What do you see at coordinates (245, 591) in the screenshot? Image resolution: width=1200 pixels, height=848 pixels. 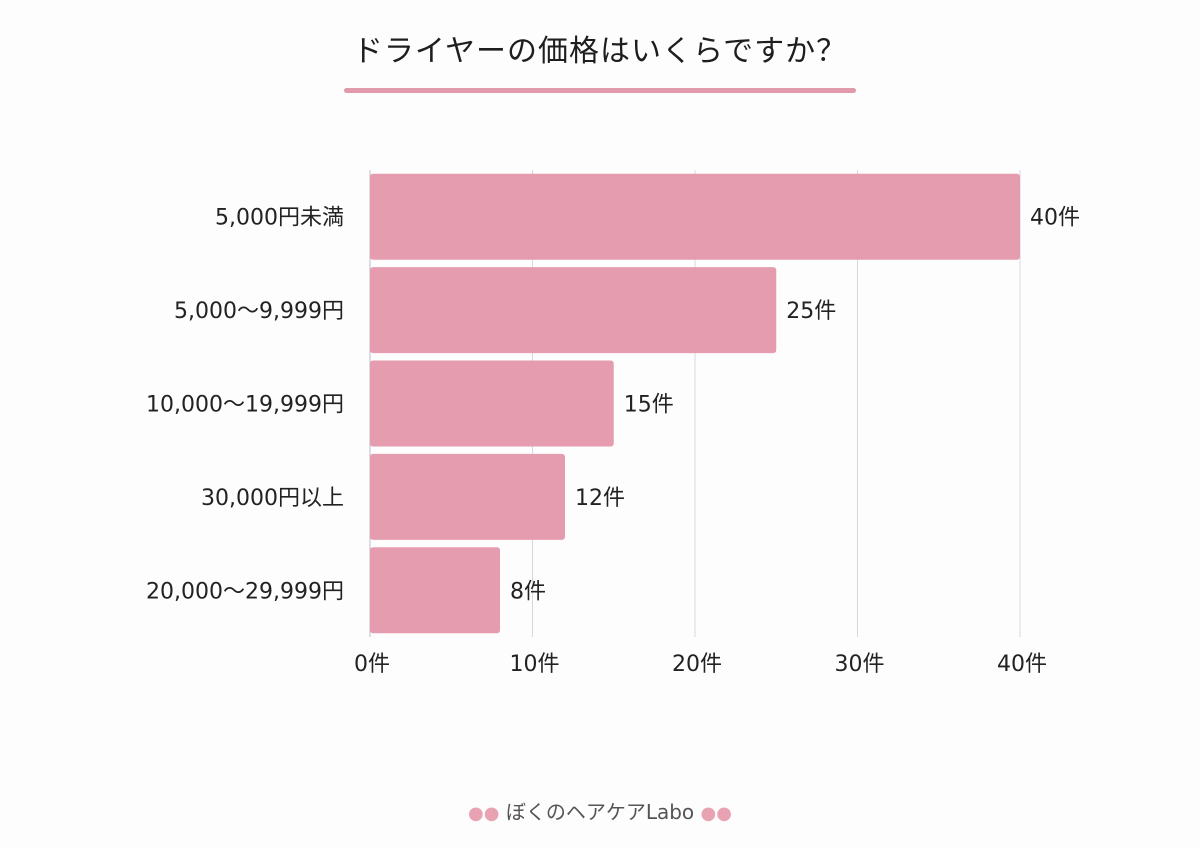 I see `category-label: 20,000〜29,999円` at bounding box center [245, 591].